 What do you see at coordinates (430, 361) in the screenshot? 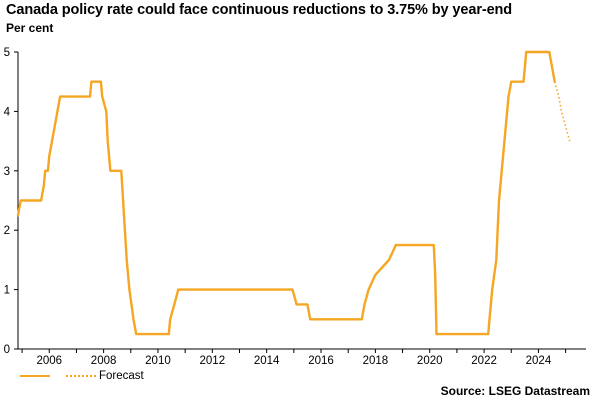
I see `x-tick-label: 2020` at bounding box center [430, 361].